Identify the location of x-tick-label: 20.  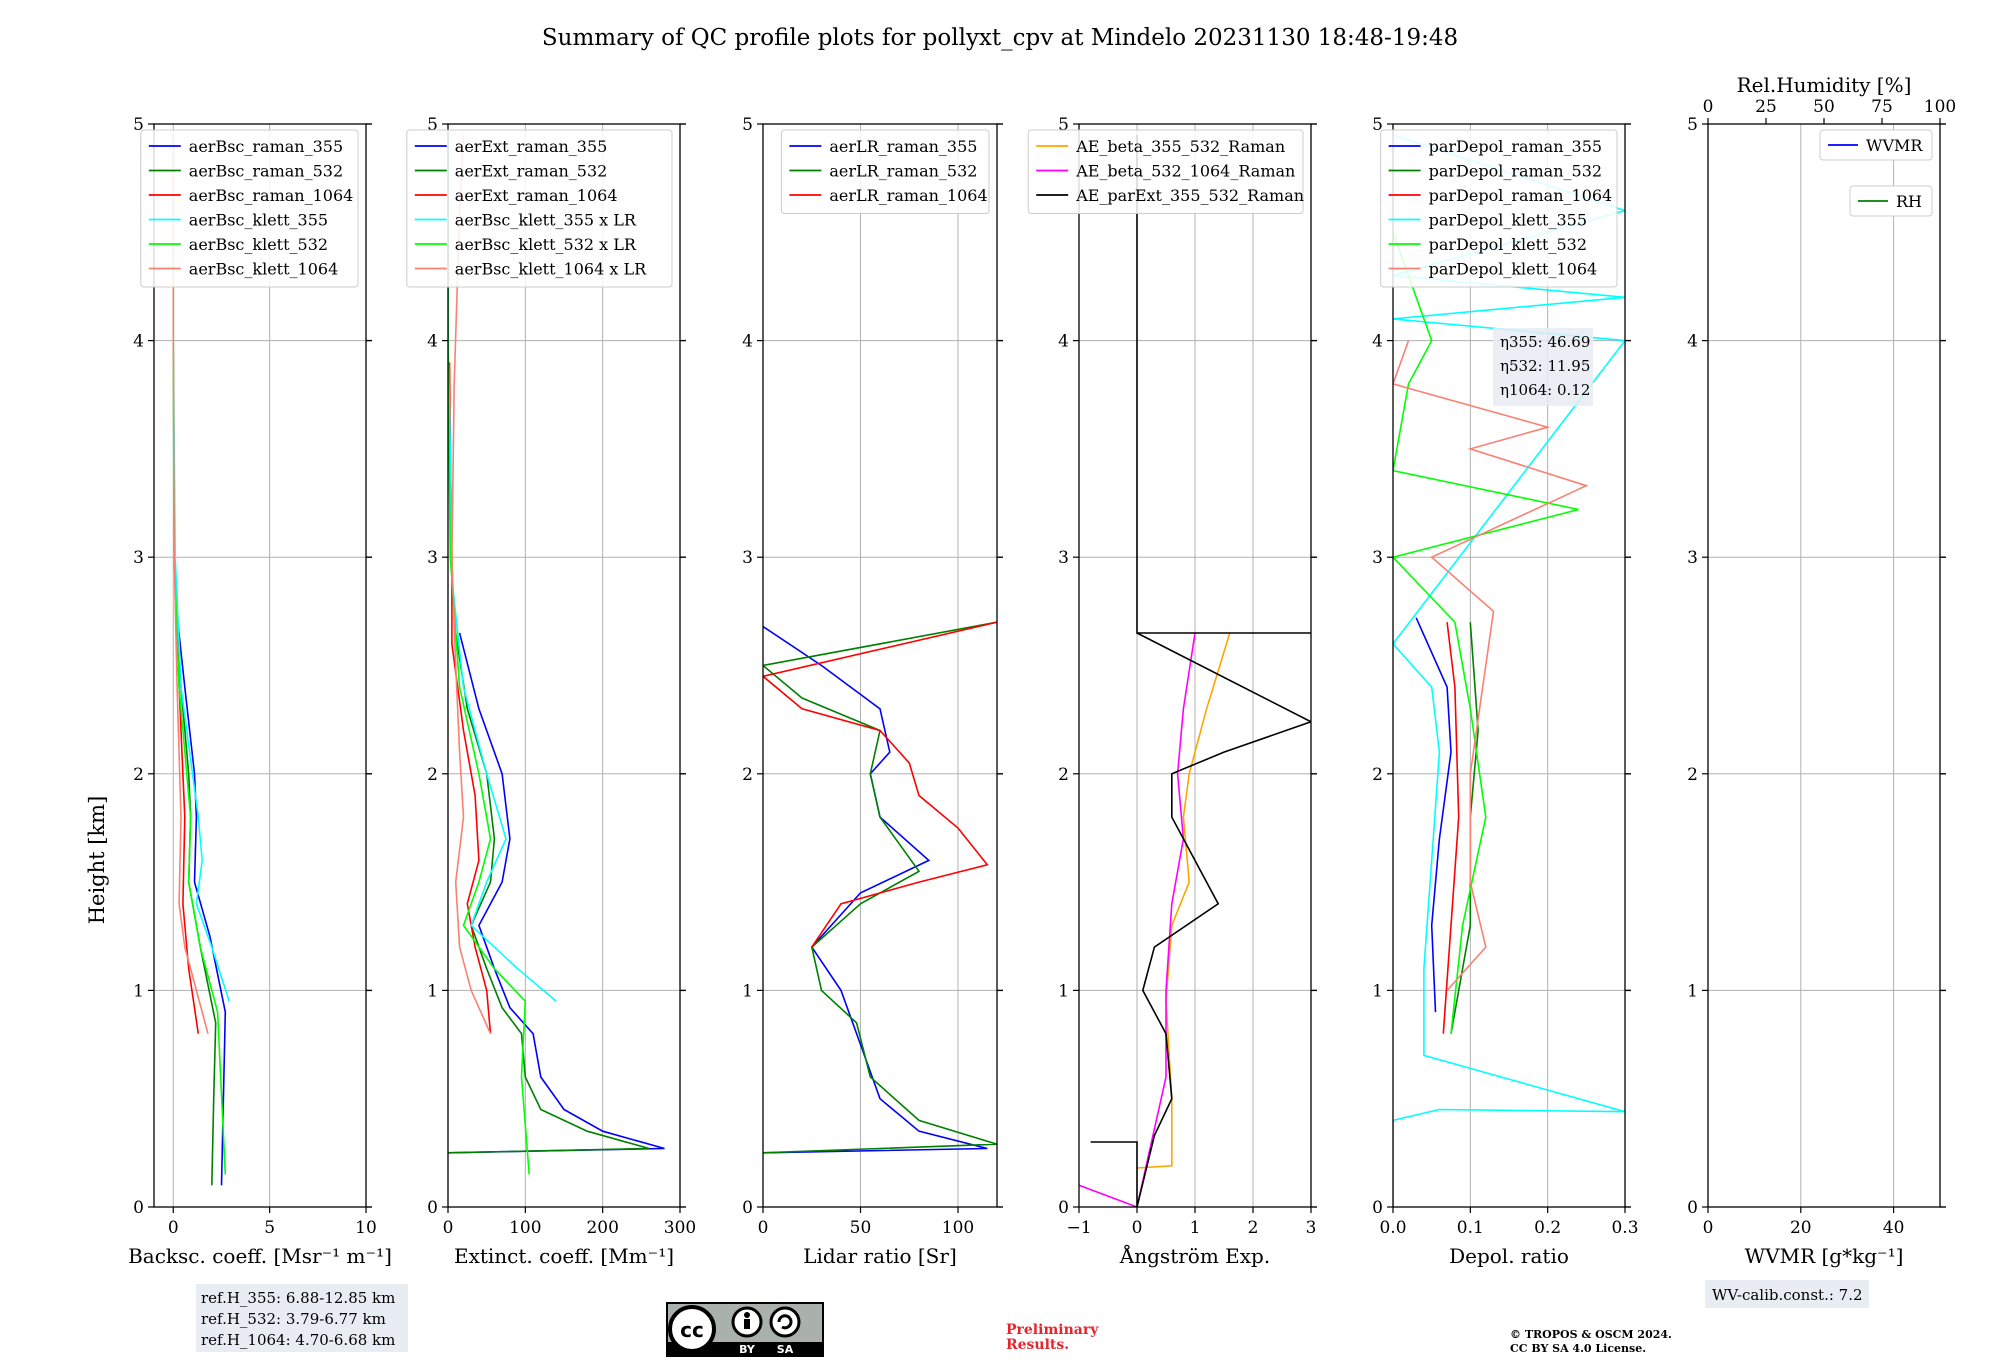
(1801, 1228).